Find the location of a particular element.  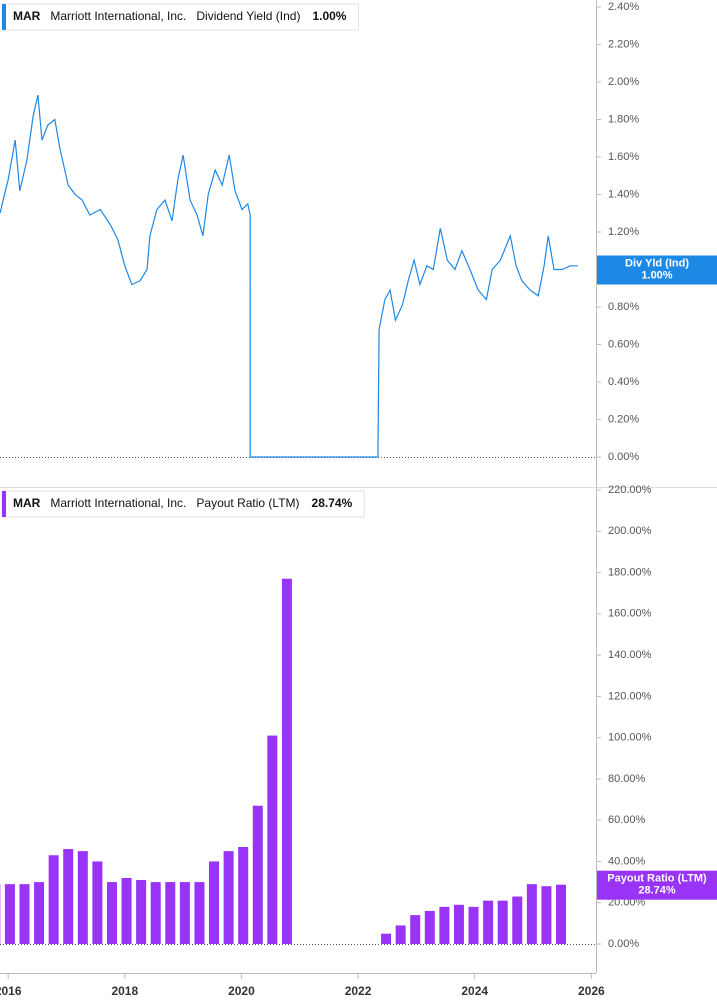

y-tick-label: 200.00% is located at coordinates (630, 531).